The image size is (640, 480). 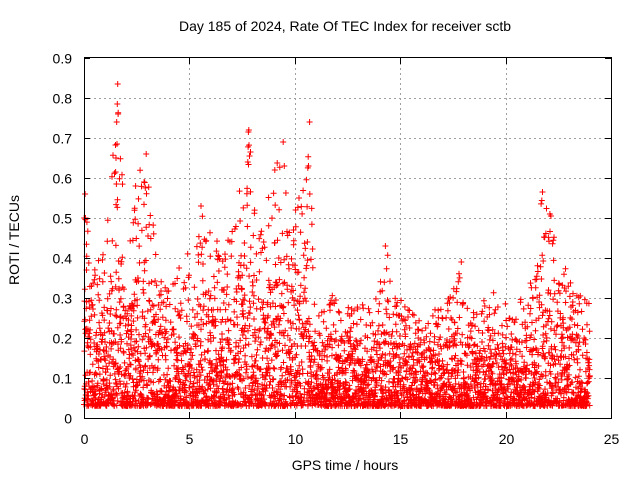 I want to click on y-tick-label: 0, so click(x=68, y=419).